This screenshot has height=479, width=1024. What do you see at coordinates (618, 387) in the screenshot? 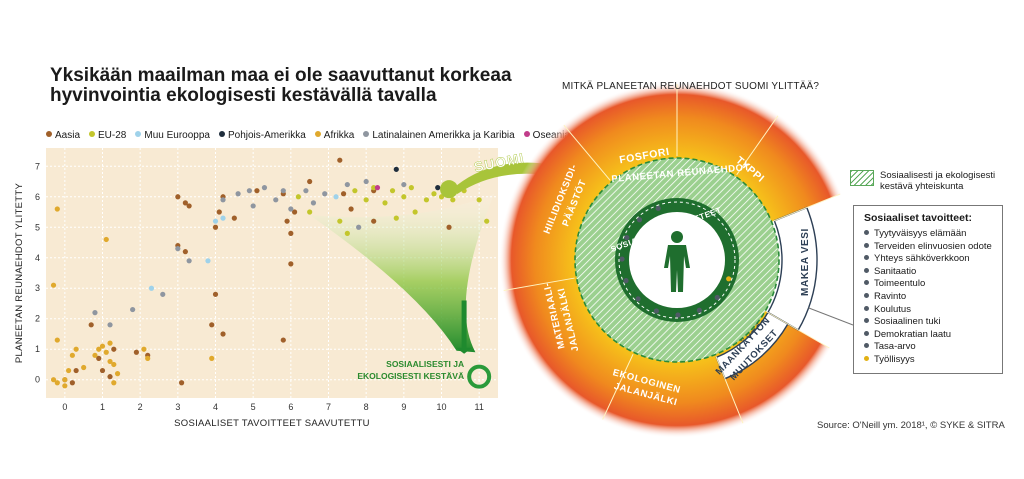
I see `segment-divider` at bounding box center [618, 387].